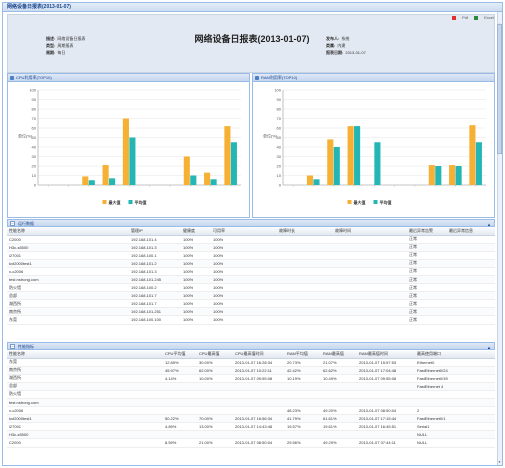  What do you see at coordinates (227, 232) in the screenshot?
I see `running-column-header: 可用率` at bounding box center [227, 232].